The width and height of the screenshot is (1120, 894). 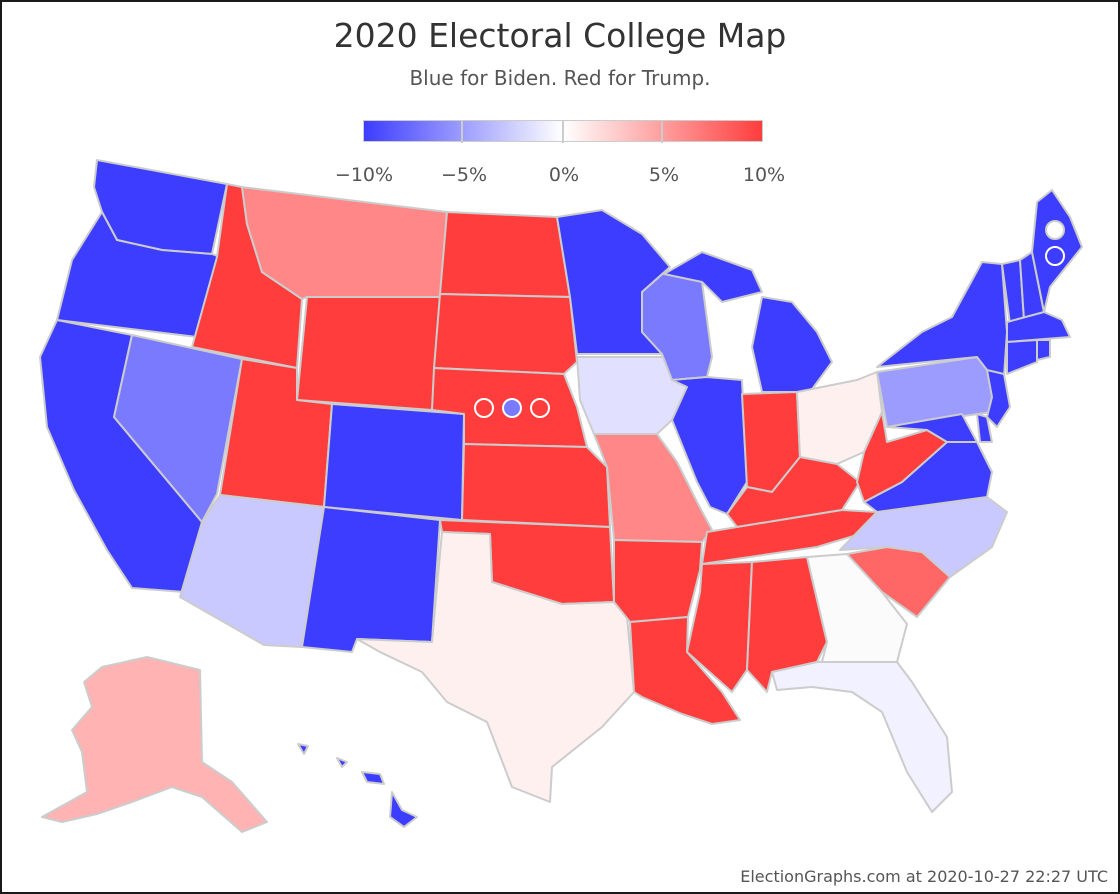 What do you see at coordinates (685, 670) in the screenshot?
I see `state-louisiana` at bounding box center [685, 670].